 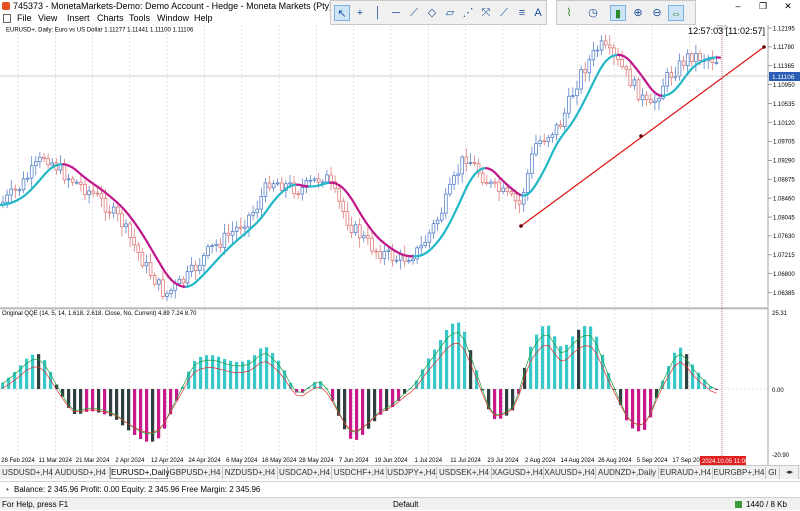 What do you see at coordinates (676, 13) in the screenshot?
I see `autoscroll-icon: ⇔` at bounding box center [676, 13].